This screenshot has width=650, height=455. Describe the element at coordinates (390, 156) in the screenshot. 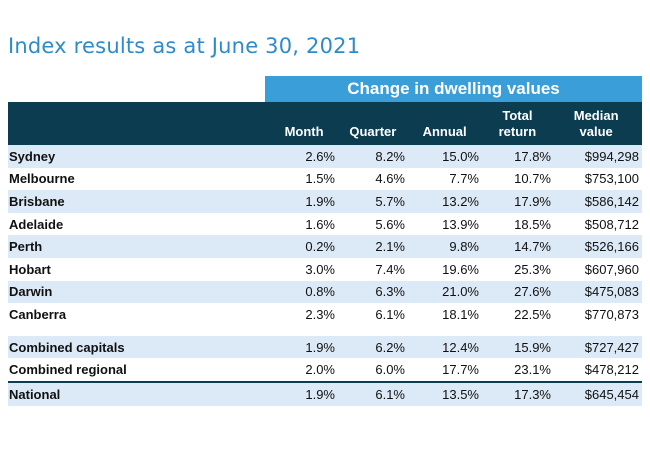

I see `table-cell: 8.2%` at that location.